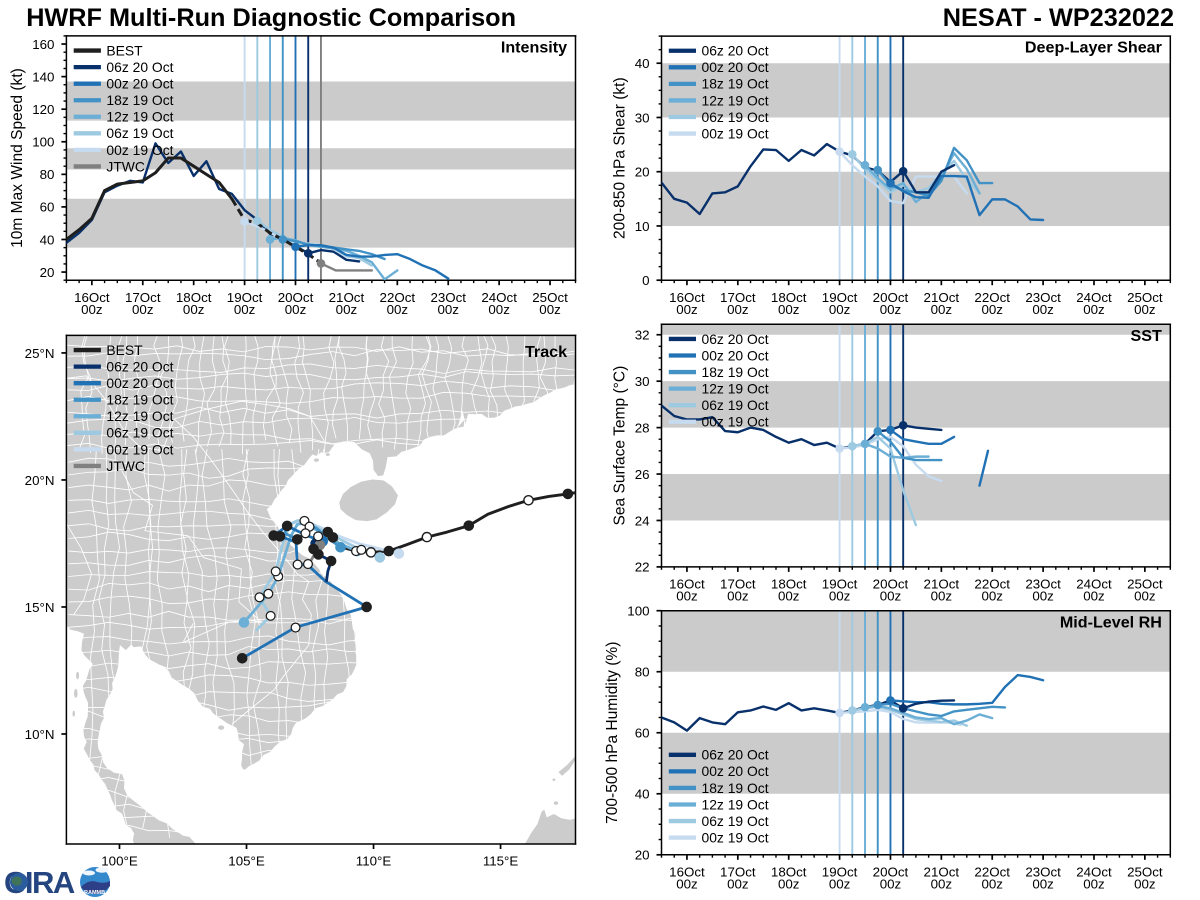 Image resolution: width=1200 pixels, height=900 pixels. What do you see at coordinates (642, 474) in the screenshot?
I see `svg-text: 26` at bounding box center [642, 474].